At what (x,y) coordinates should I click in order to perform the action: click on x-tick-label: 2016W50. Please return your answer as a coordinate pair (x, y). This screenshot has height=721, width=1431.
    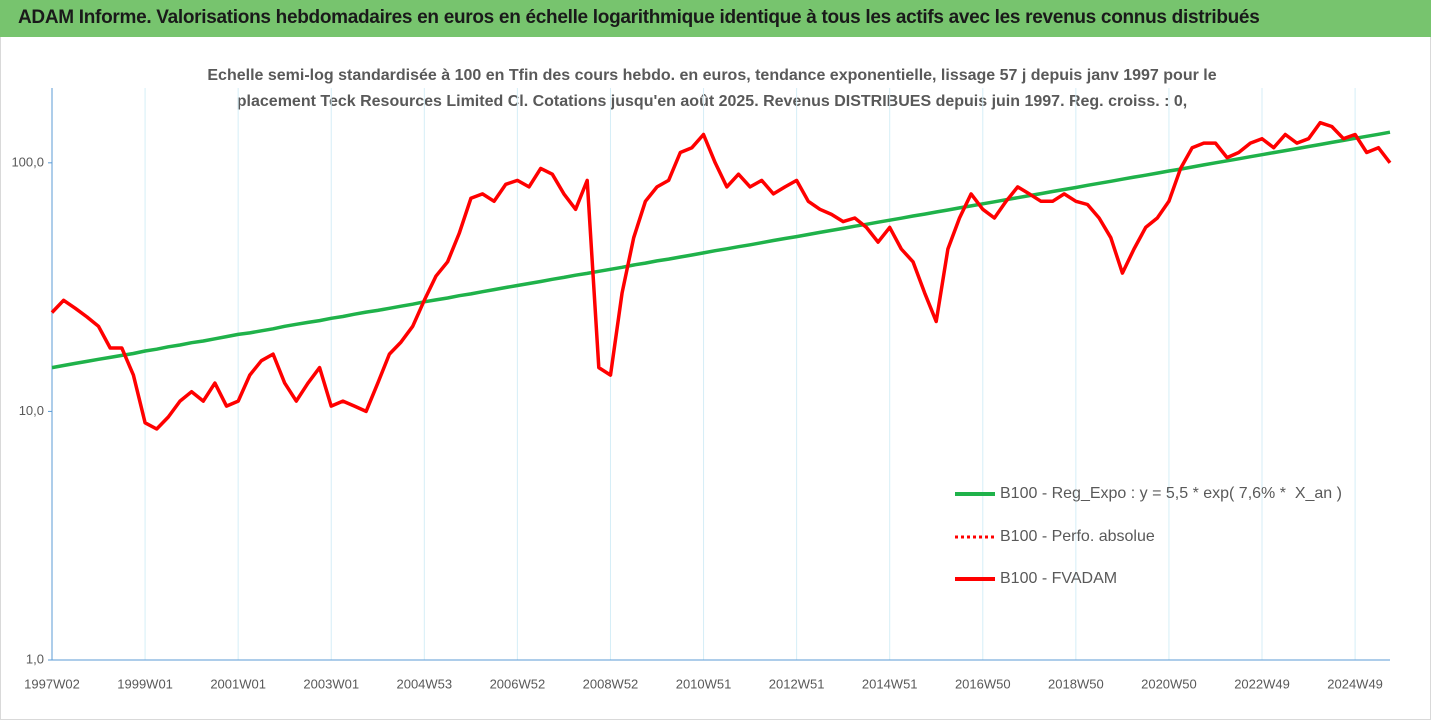
    Looking at the image, I should click on (983, 683).